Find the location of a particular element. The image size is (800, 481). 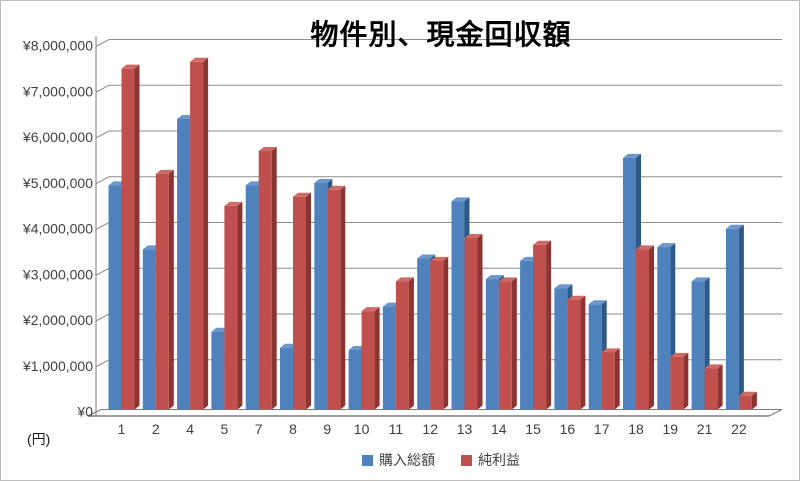

legend-item-purchase: 購入総額 is located at coordinates (398, 460).